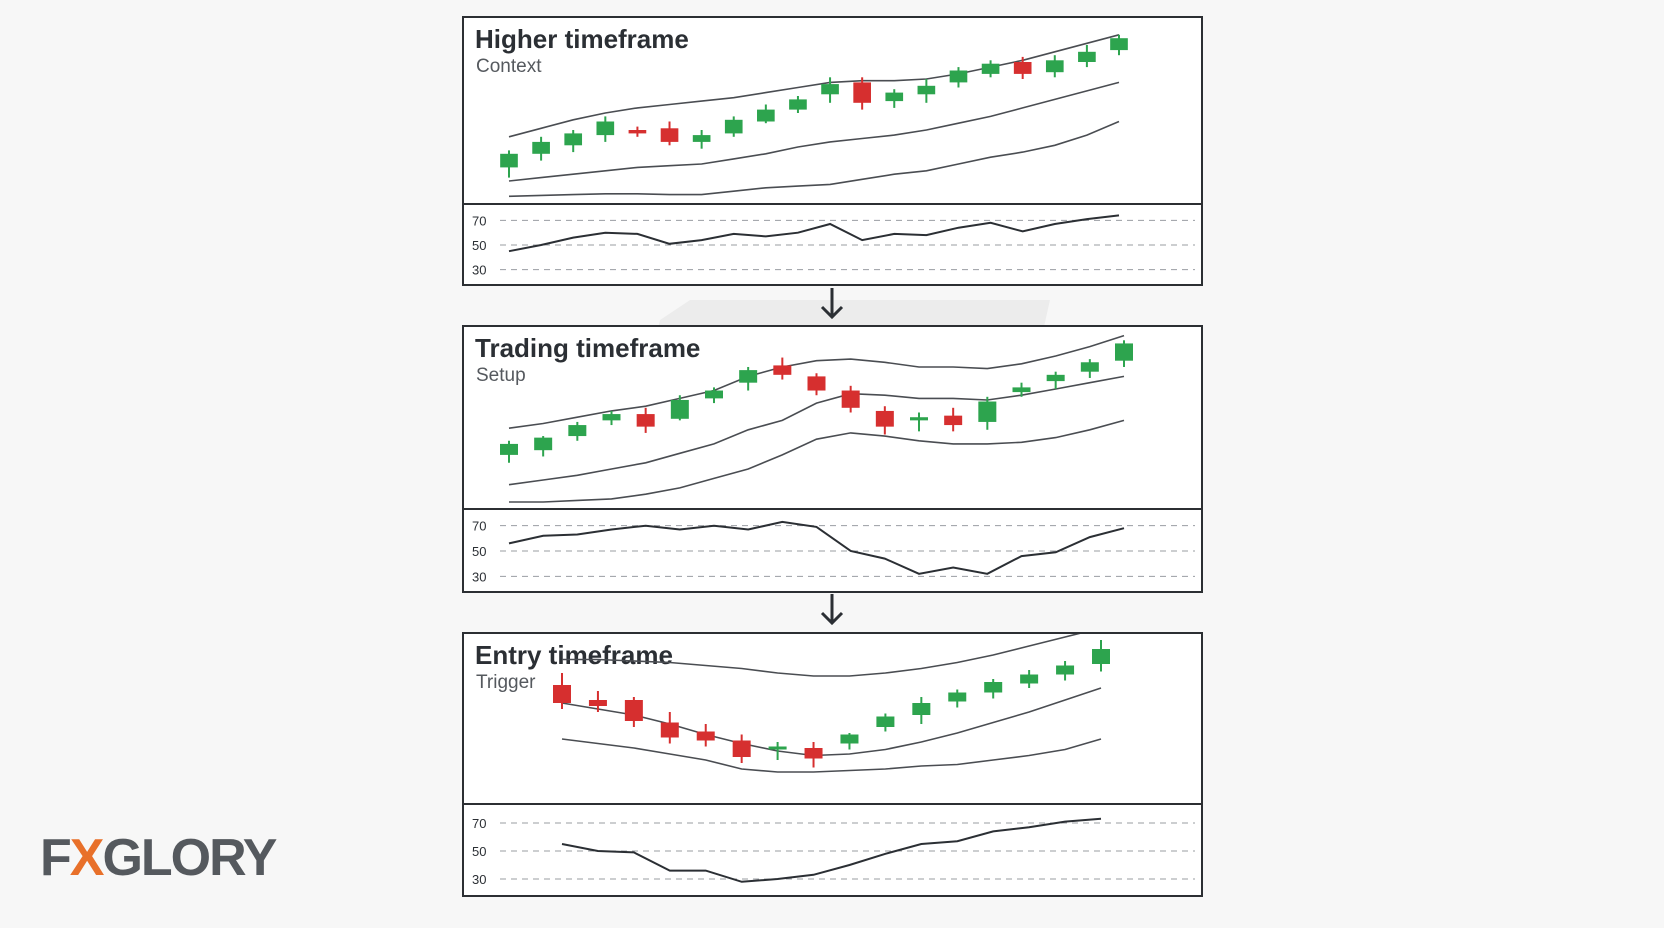 Image resolution: width=1664 pixels, height=928 pixels. I want to click on down-arrow-icon, so click(832, 610).